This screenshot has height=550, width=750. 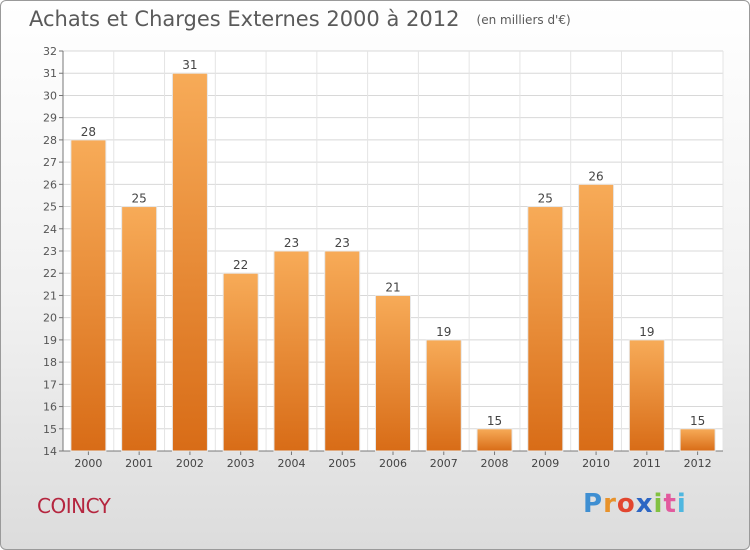 I want to click on x-tick-label: 2002, so click(x=190, y=463).